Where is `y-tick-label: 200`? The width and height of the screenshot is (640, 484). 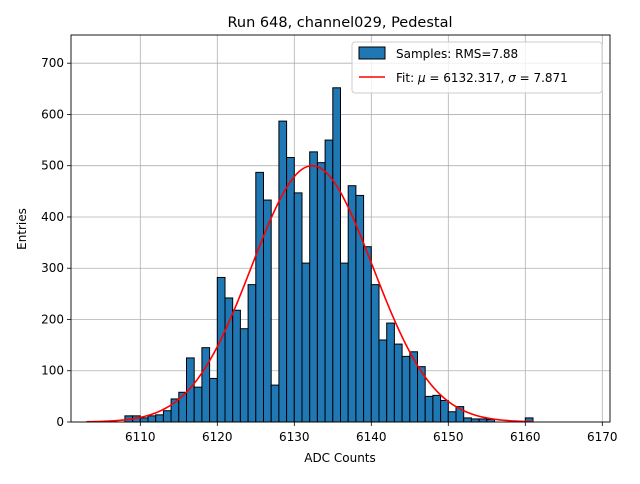
y-tick-label: 200 is located at coordinates (52, 319).